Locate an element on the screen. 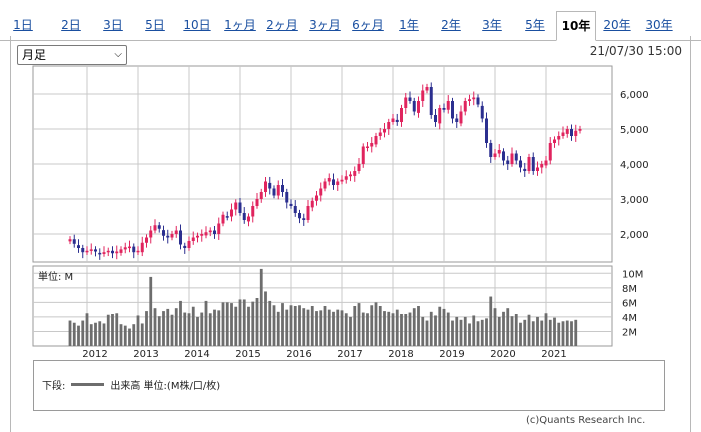 This screenshot has height=432, width=701. tab-14: 10年 is located at coordinates (576, 26).